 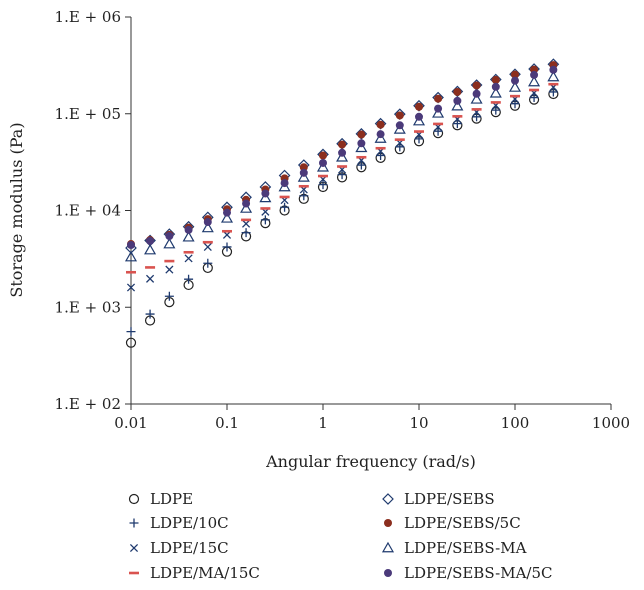 I want to click on legend-item: LDPE/15C, so click(x=179, y=548).